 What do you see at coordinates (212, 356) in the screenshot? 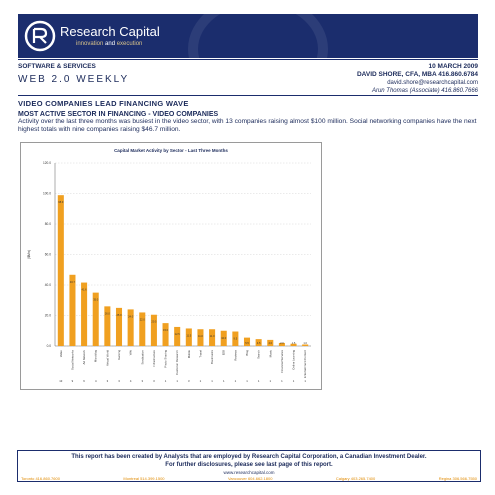
I see `x-category-label: Bookmarks` at bounding box center [212, 356].